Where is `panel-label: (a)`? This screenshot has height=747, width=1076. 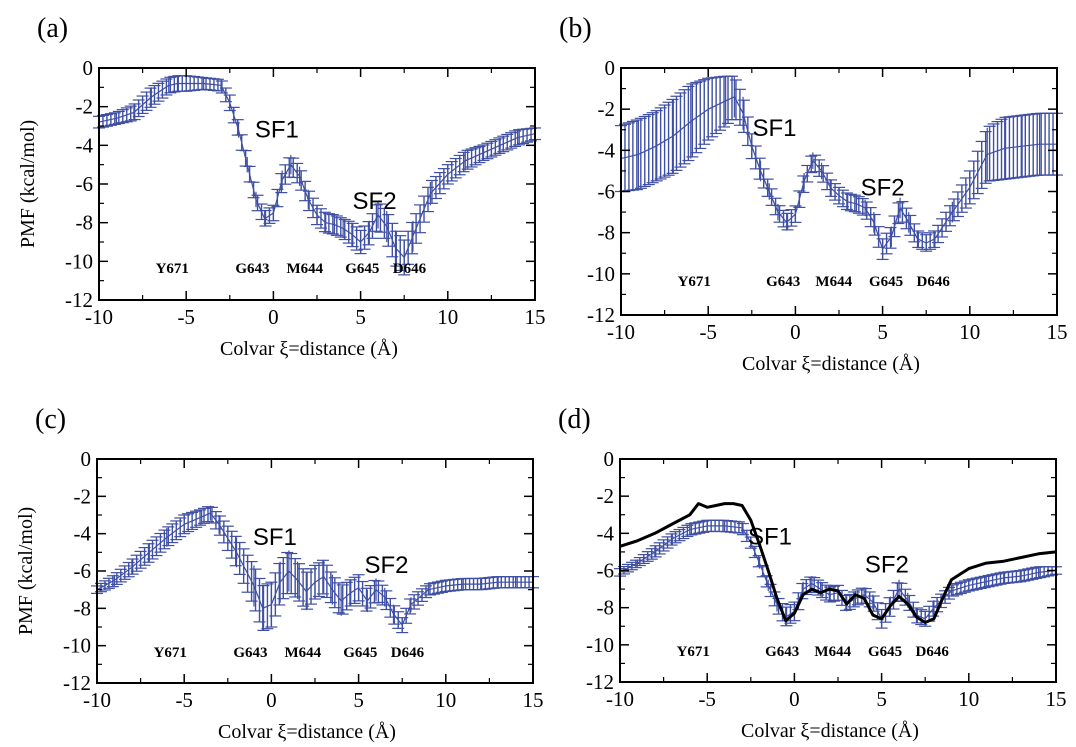 panel-label: (a) is located at coordinates (52, 28).